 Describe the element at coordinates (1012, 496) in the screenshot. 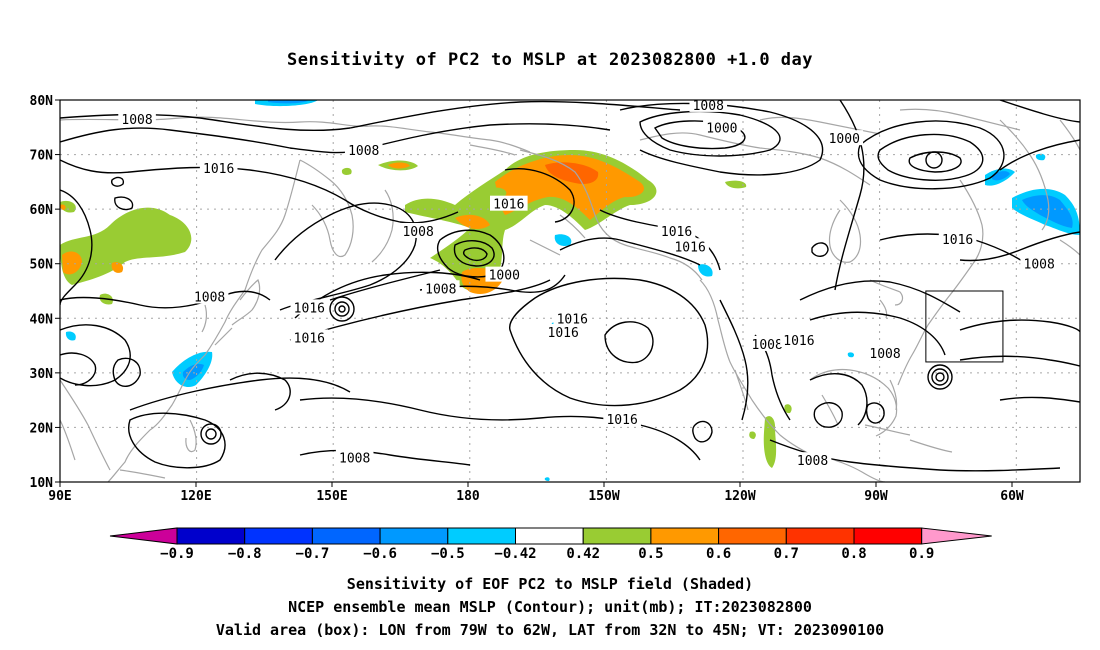

I see `lon-label: 60W` at that location.